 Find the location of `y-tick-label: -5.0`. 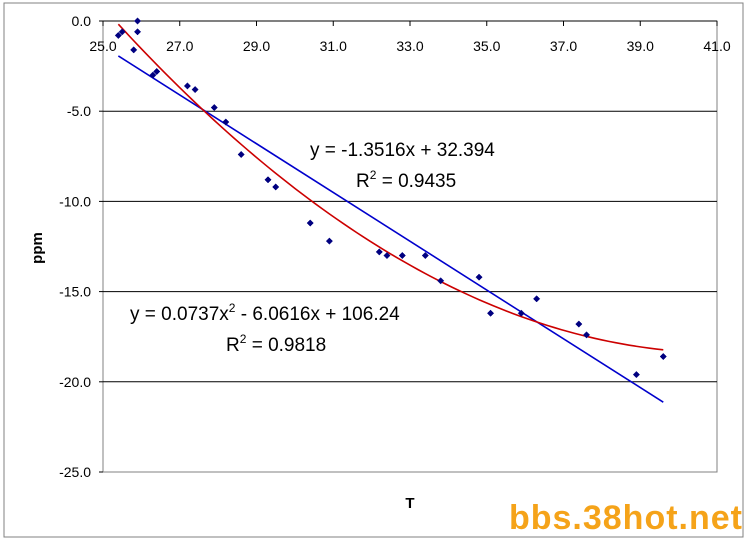

y-tick-label: -5.0 is located at coordinates (79, 111).